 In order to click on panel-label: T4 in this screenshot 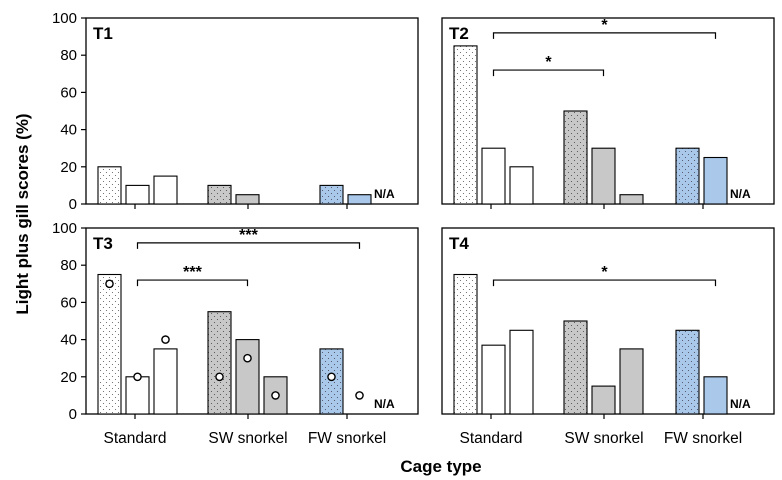, I will do `click(459, 243)`.